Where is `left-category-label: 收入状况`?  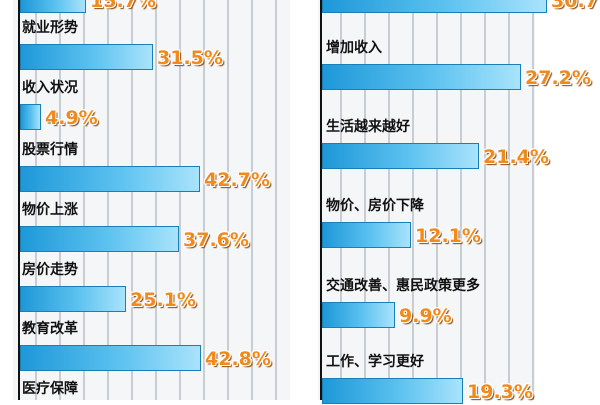 left-category-label: 收入状况 is located at coordinates (50, 88).